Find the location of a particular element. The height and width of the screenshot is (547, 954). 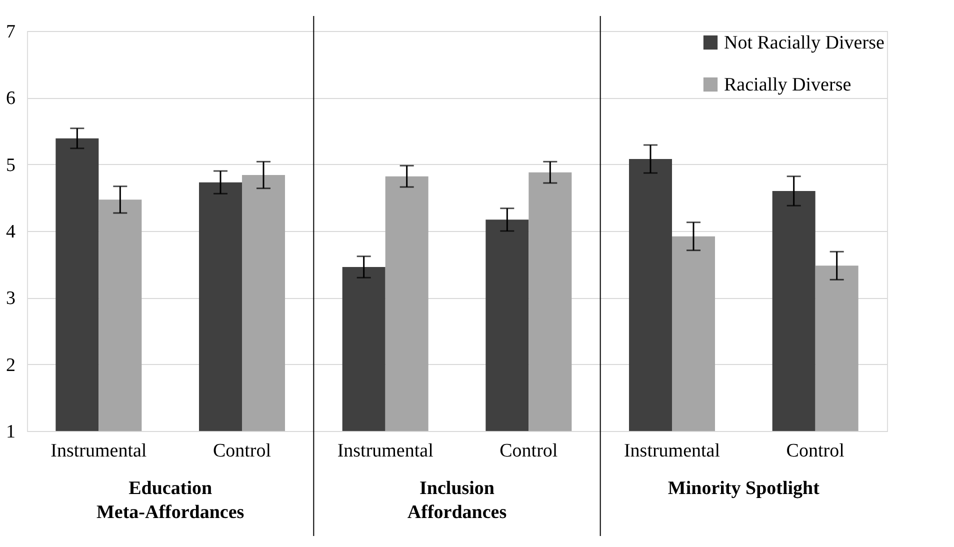

text: Inclusion Affordances is located at coordinates (457, 500).